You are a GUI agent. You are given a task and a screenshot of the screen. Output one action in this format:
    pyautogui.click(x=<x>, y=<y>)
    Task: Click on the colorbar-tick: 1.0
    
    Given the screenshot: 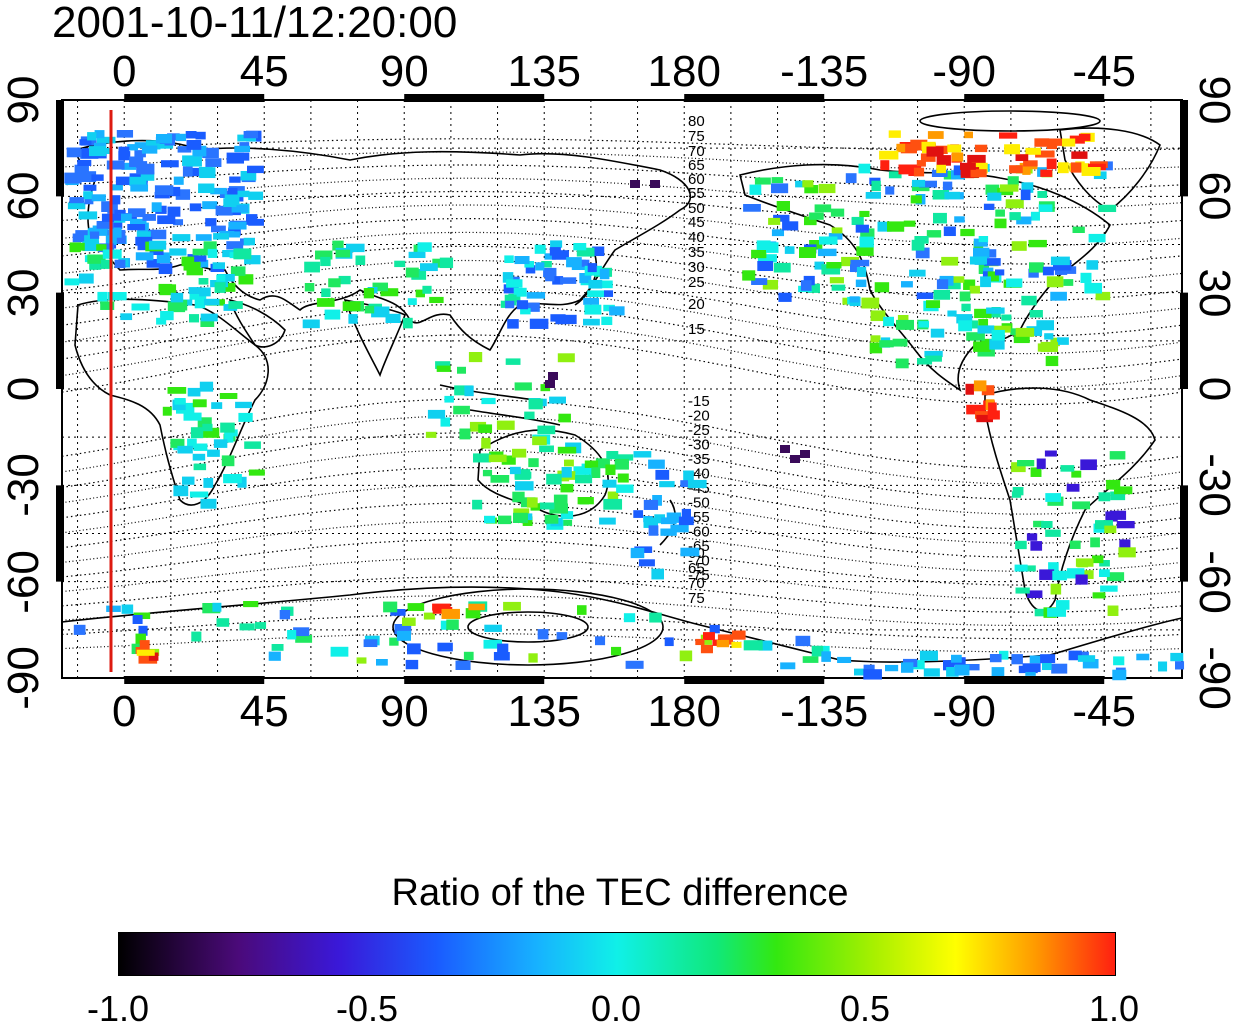 What is the action you would take?
    pyautogui.click(x=1114, y=1008)
    